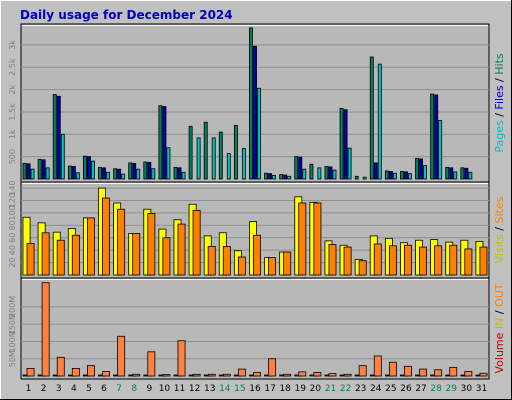  I want to click on tick-label: 200M, so click(12, 307).